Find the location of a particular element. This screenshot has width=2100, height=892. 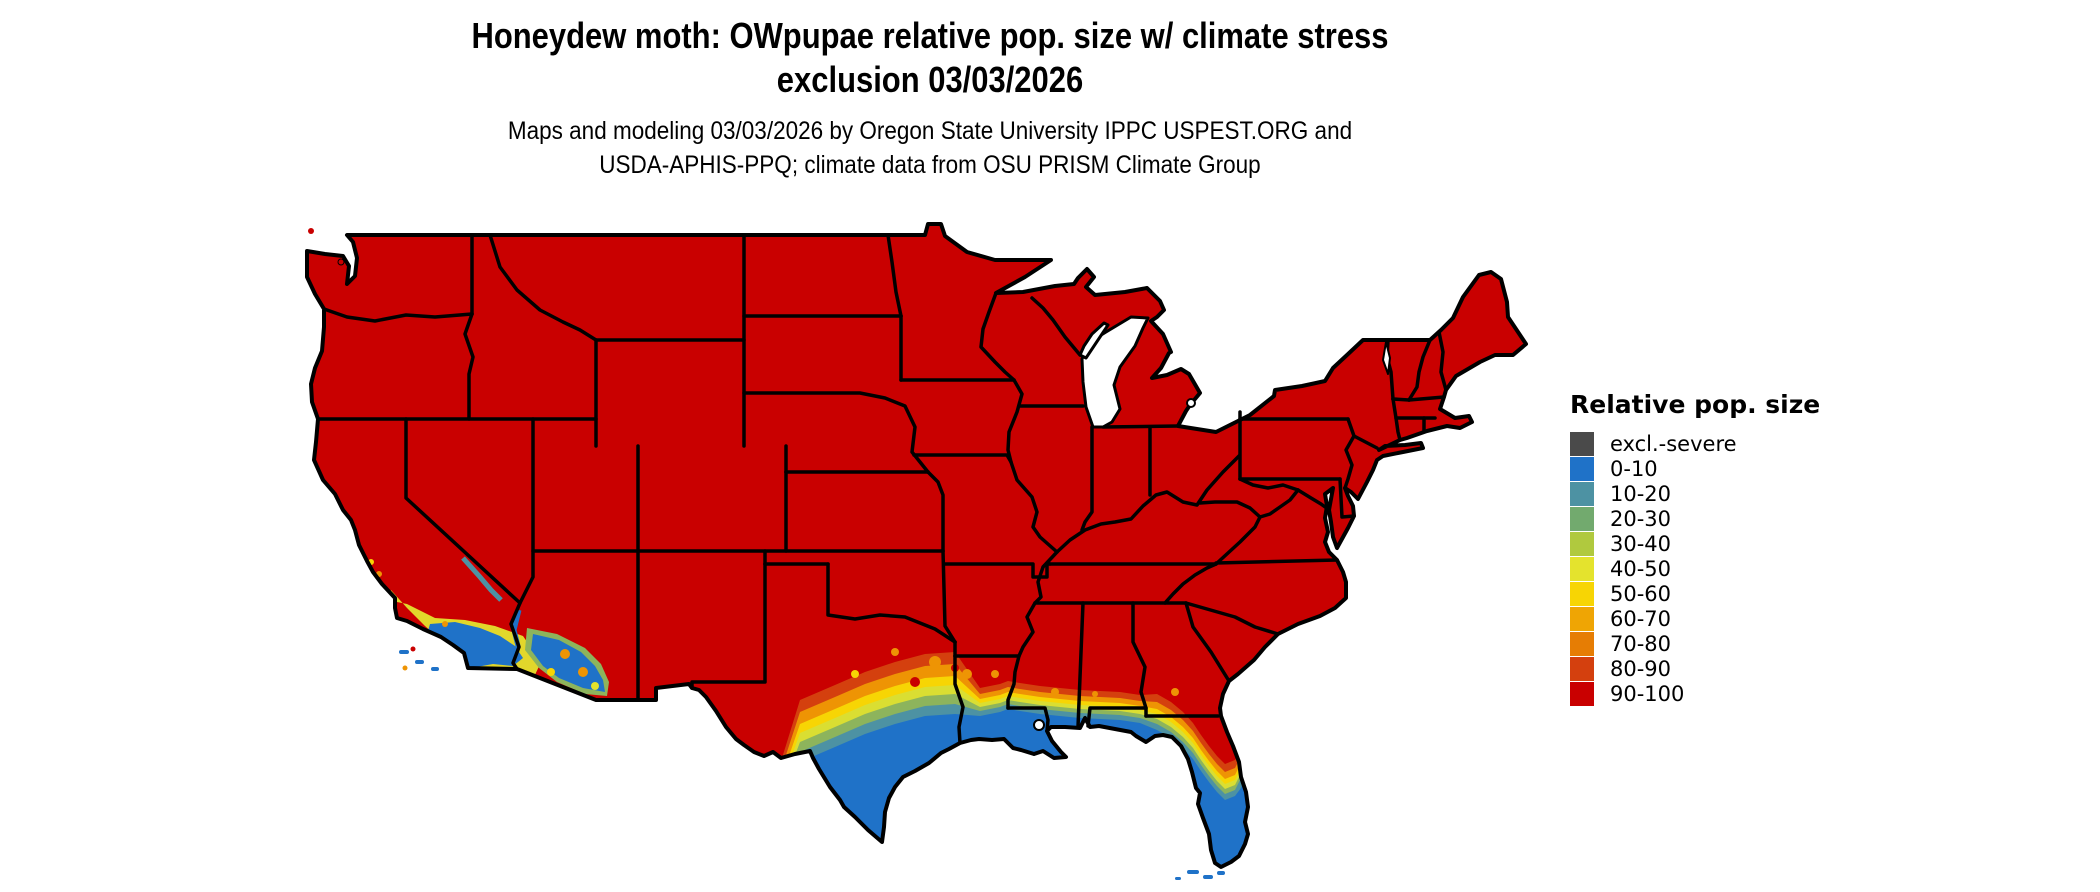

green-bay is located at coordinates (1094, 340).